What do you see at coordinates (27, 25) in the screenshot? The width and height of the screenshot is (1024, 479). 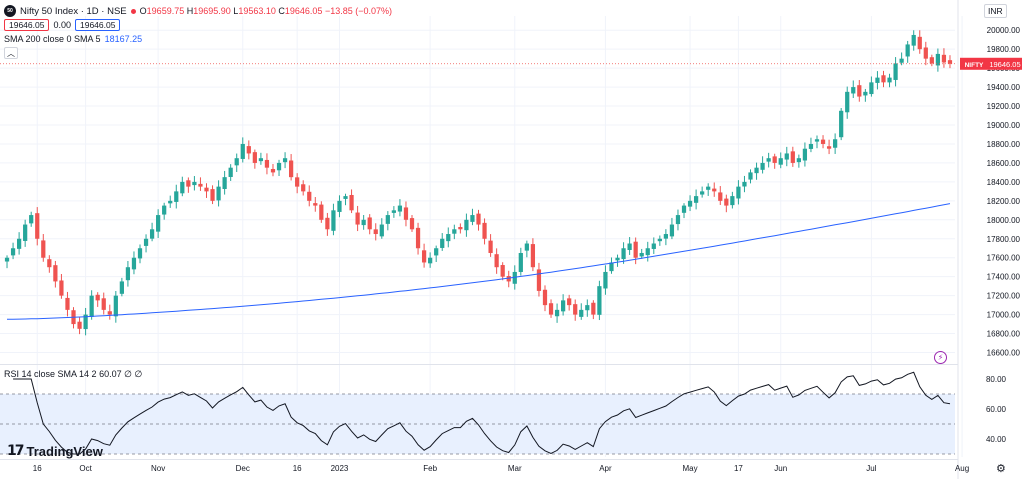 I see `bid-box: 19646.05` at bounding box center [27, 25].